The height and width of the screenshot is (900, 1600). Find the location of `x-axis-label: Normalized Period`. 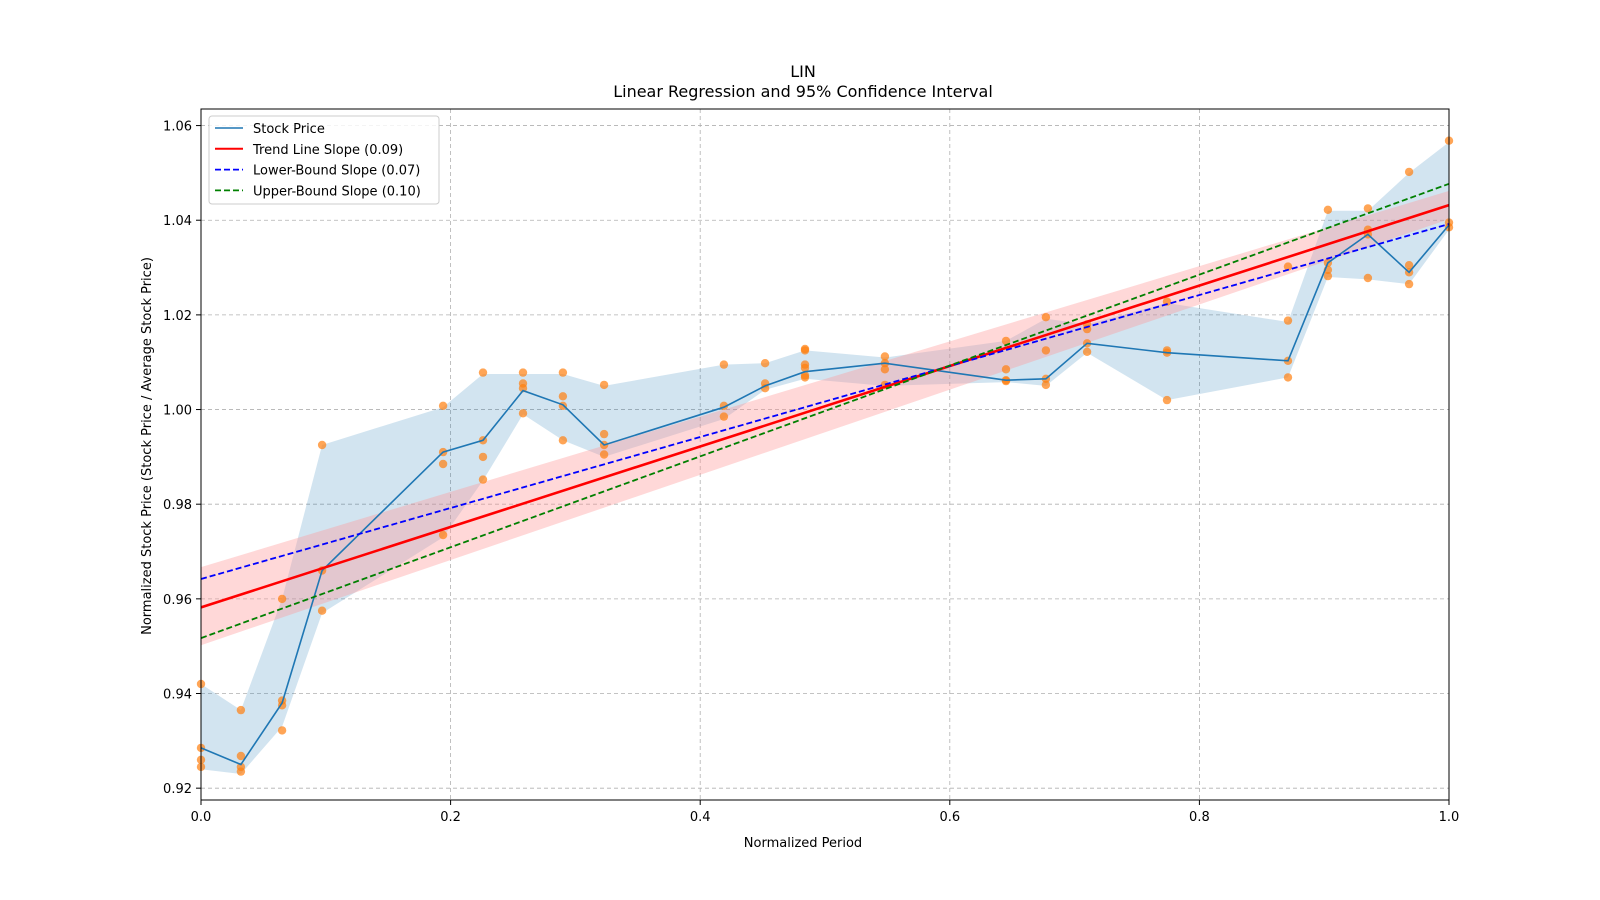

x-axis-label: Normalized Period is located at coordinates (803, 843).